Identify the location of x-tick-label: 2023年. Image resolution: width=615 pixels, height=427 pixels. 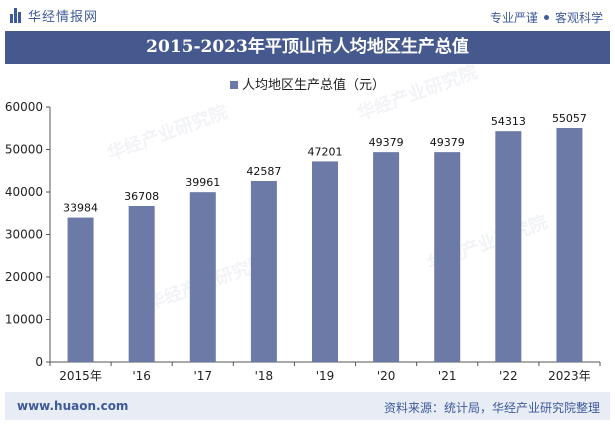
(569, 376).